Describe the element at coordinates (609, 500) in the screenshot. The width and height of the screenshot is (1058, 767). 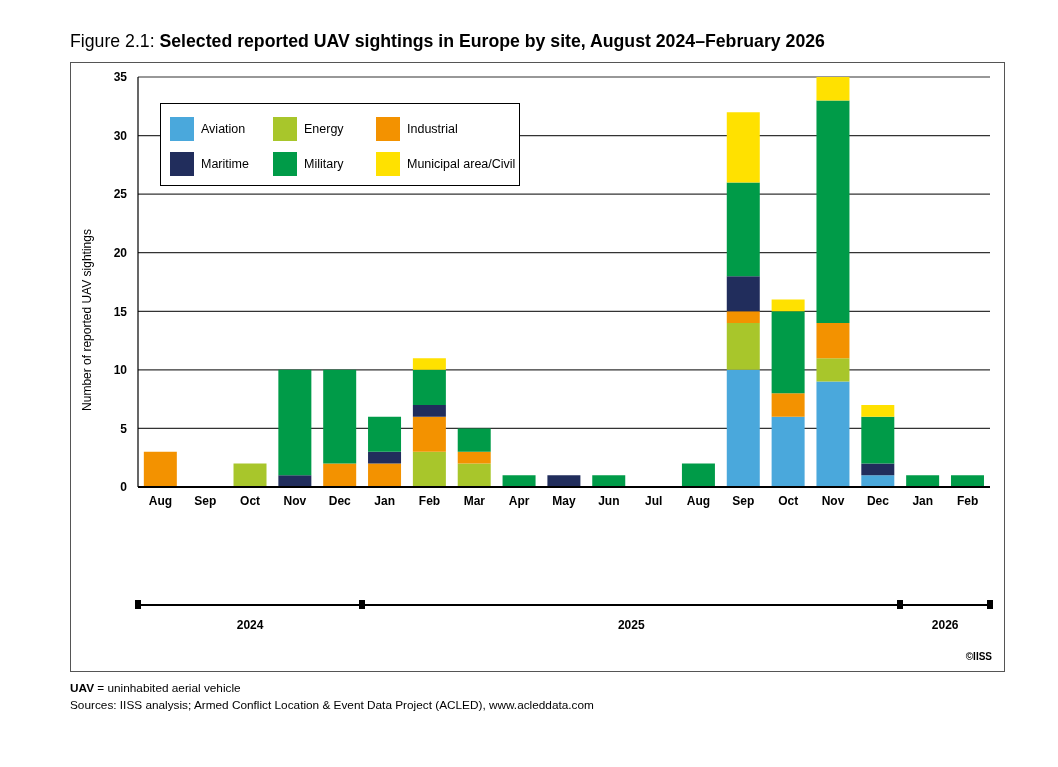
I see `x-tick-label: Jun` at that location.